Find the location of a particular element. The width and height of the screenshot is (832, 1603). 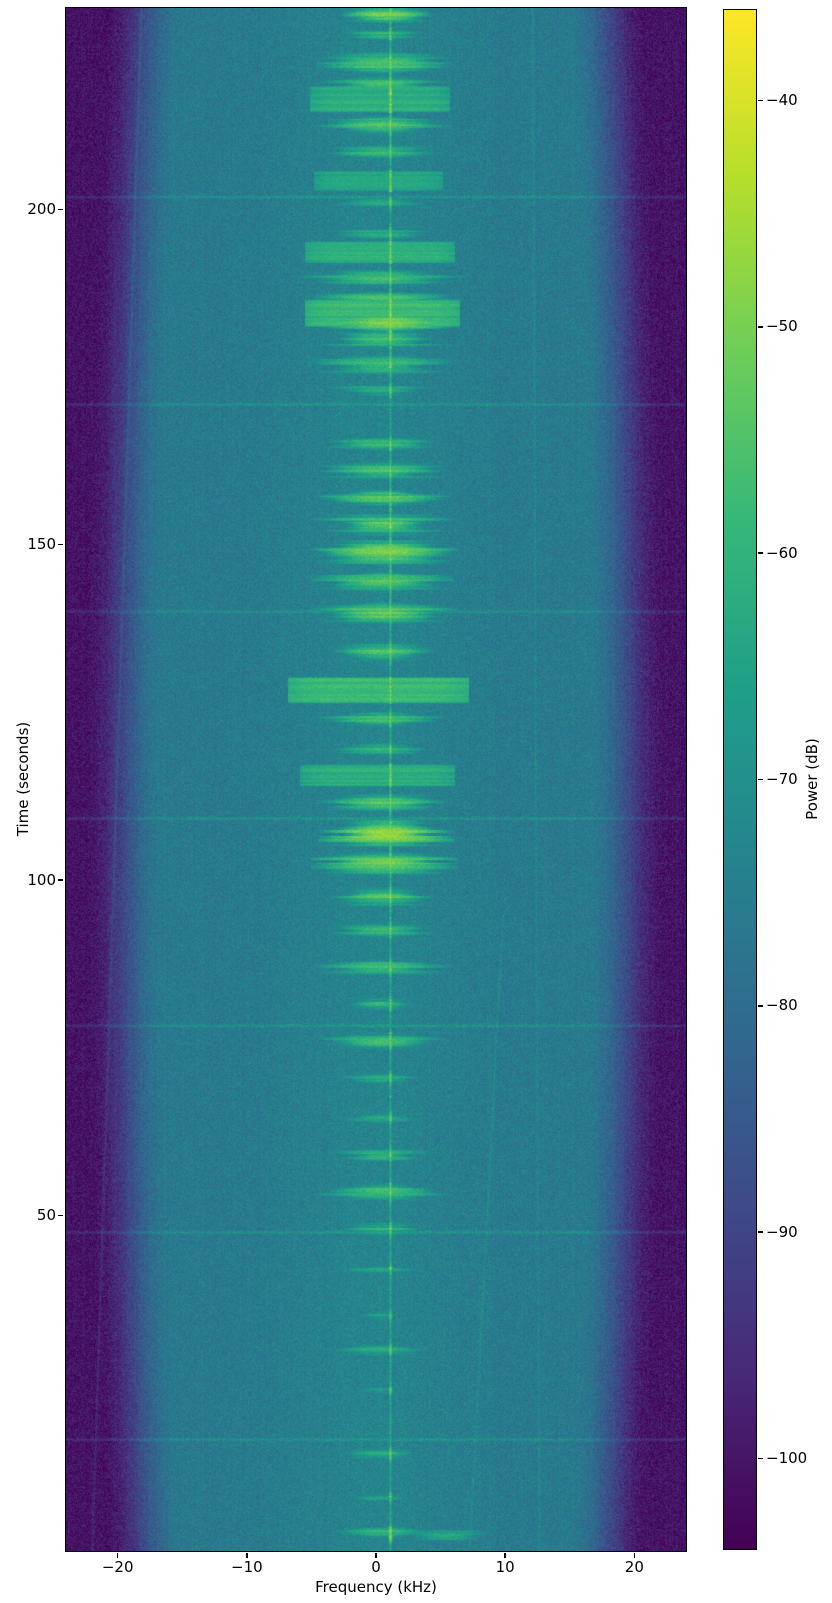

colorbar-tick-label: −60 is located at coordinates (782, 552).